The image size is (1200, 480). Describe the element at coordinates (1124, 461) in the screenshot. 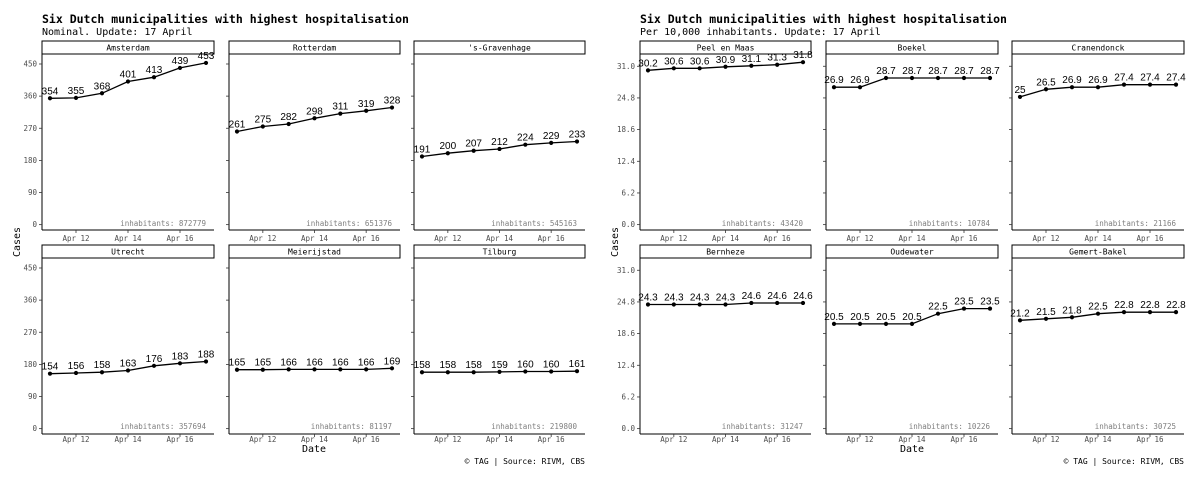

I see `caption: © TAG | Source: RIVM, CBS` at that location.